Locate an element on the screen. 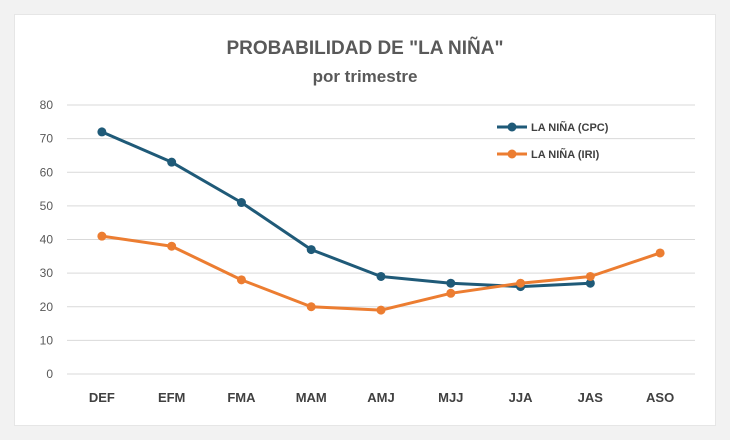 The height and width of the screenshot is (440, 730). x-tick-label: JJA is located at coordinates (521, 397).